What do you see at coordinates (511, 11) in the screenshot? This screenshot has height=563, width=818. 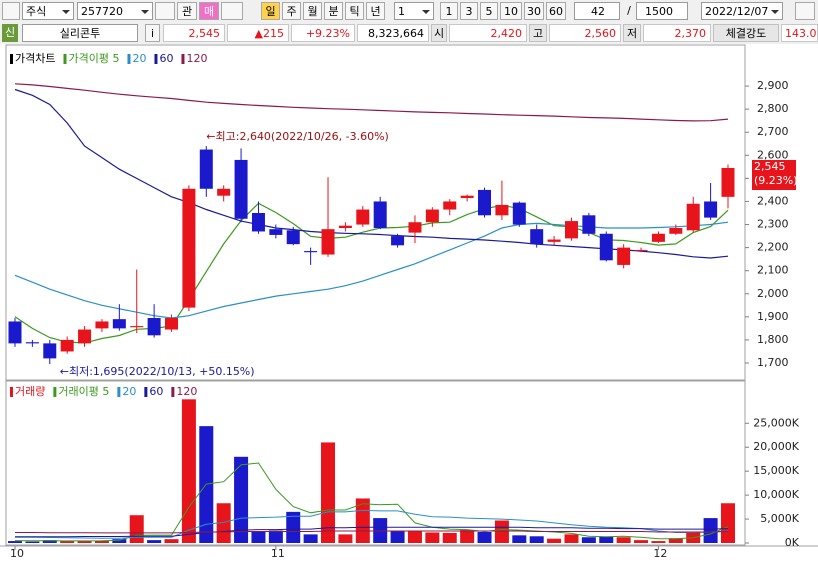 I see `interval-button: 10` at bounding box center [511, 11].